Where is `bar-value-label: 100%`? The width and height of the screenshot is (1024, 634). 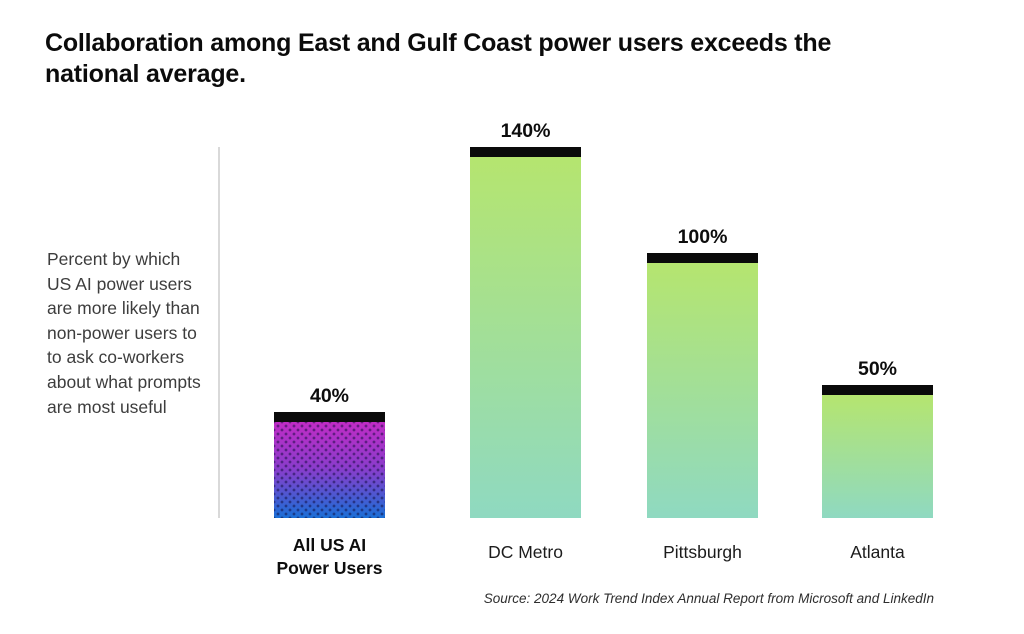
bar-value-label: 100% is located at coordinates (702, 237).